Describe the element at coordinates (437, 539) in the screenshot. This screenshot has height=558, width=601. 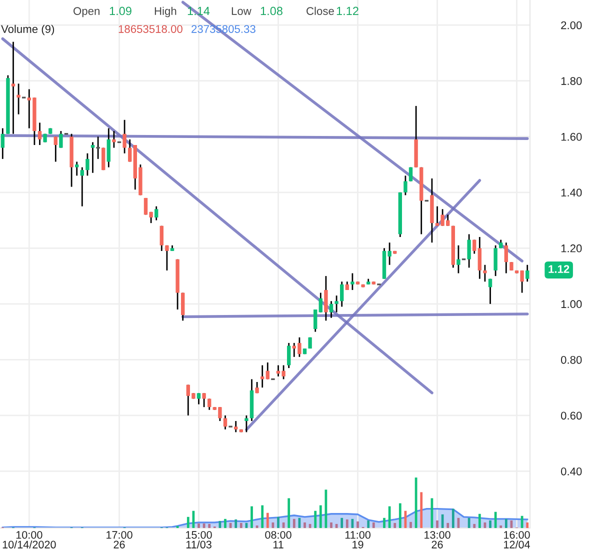
I see `x-tick-label: 13:00 26` at that location.